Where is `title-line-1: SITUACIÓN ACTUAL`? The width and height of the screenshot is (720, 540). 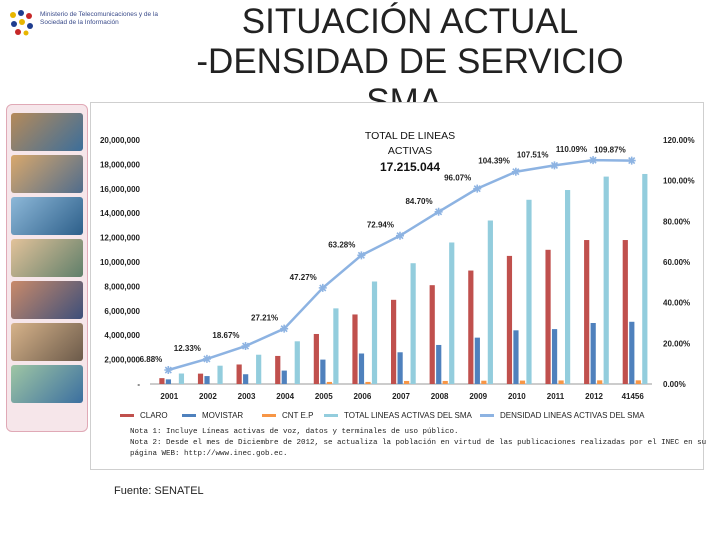
title-line-1: SITUACIÓN ACTUAL is located at coordinates (410, 21).